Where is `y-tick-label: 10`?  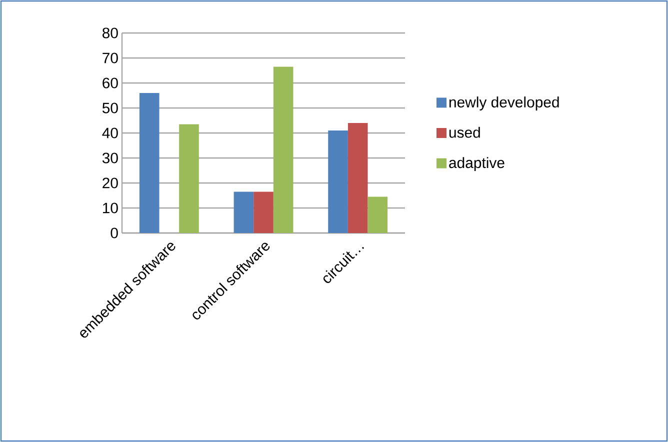
y-tick-label: 10 is located at coordinates (110, 208).